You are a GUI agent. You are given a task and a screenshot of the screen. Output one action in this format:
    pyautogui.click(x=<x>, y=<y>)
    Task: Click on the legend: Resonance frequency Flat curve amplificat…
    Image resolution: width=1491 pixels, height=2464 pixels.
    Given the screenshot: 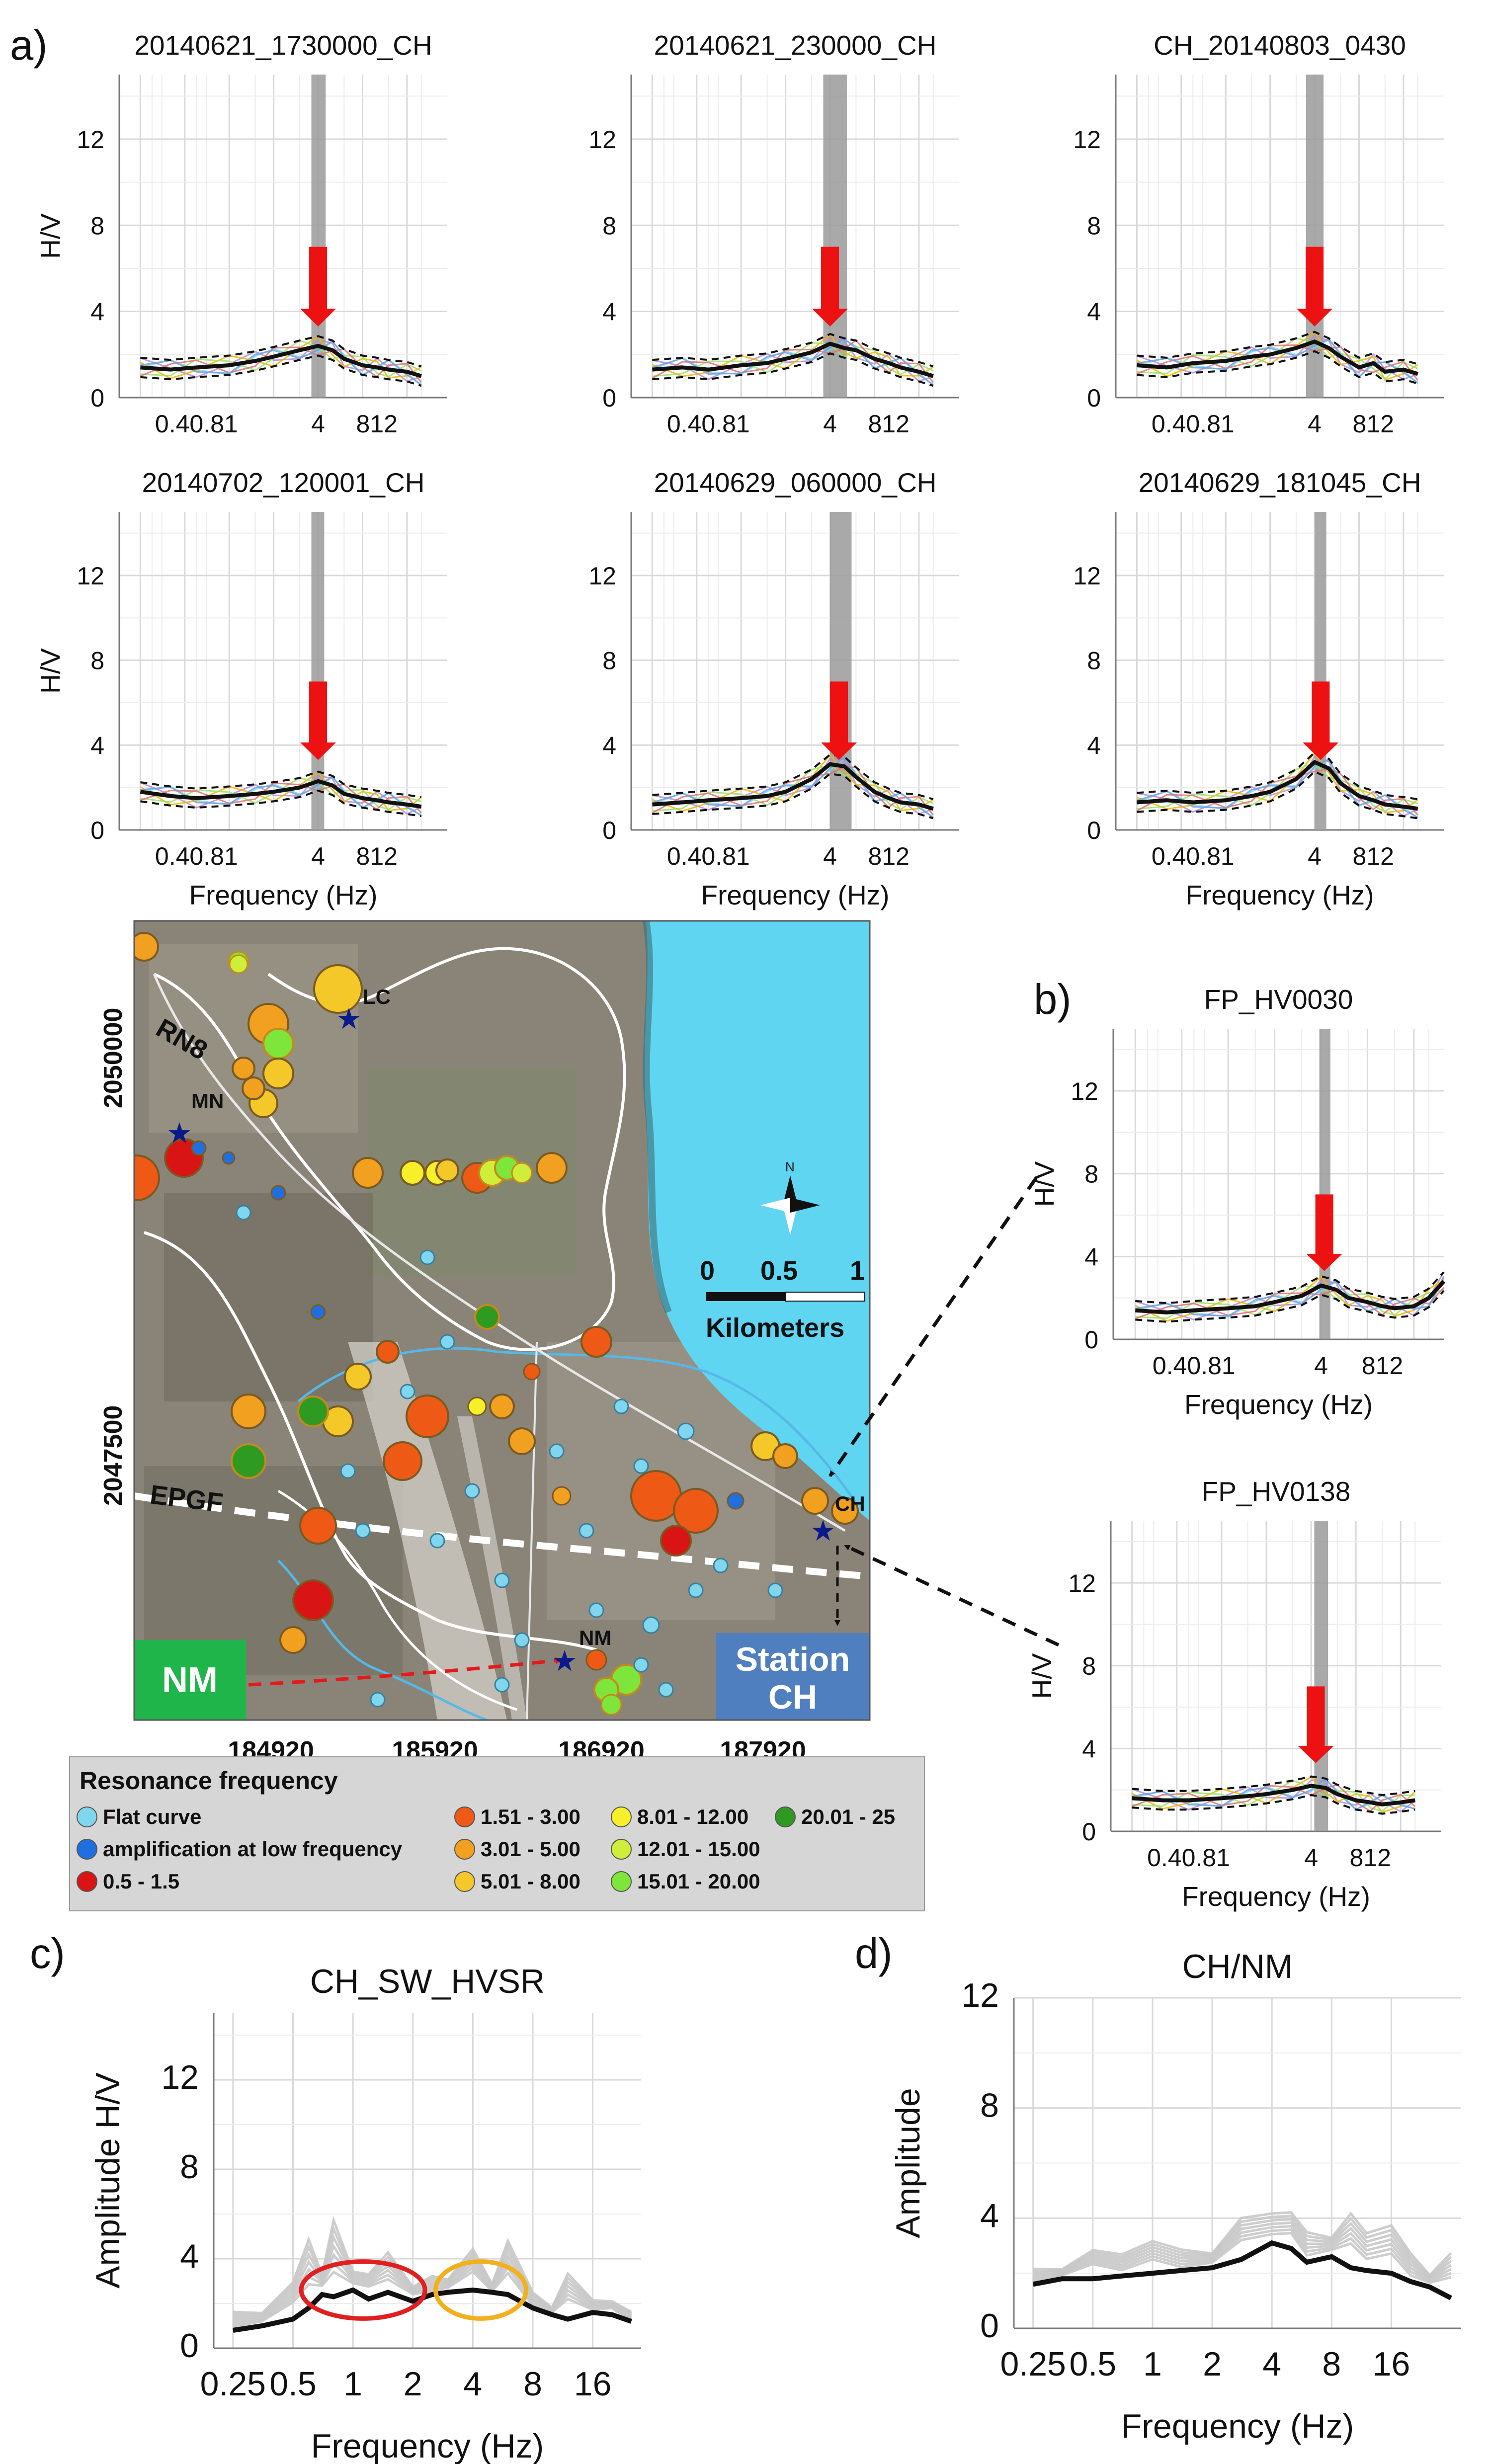 What is the action you would take?
    pyautogui.click(x=497, y=1834)
    